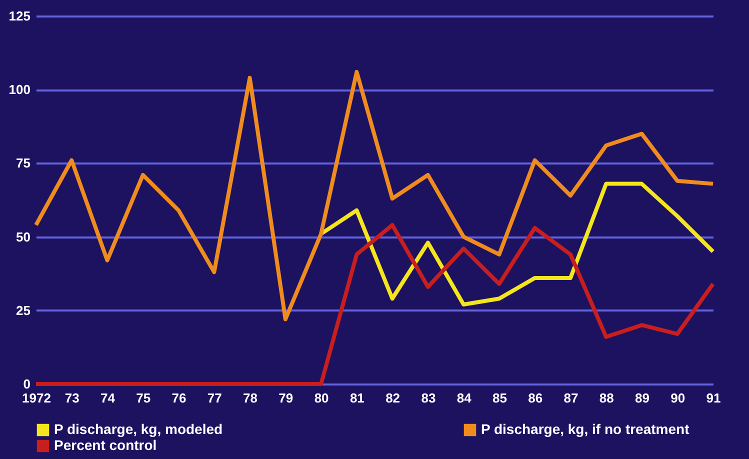 The image size is (749, 459). I want to click on x-tick-label: 86, so click(535, 398).